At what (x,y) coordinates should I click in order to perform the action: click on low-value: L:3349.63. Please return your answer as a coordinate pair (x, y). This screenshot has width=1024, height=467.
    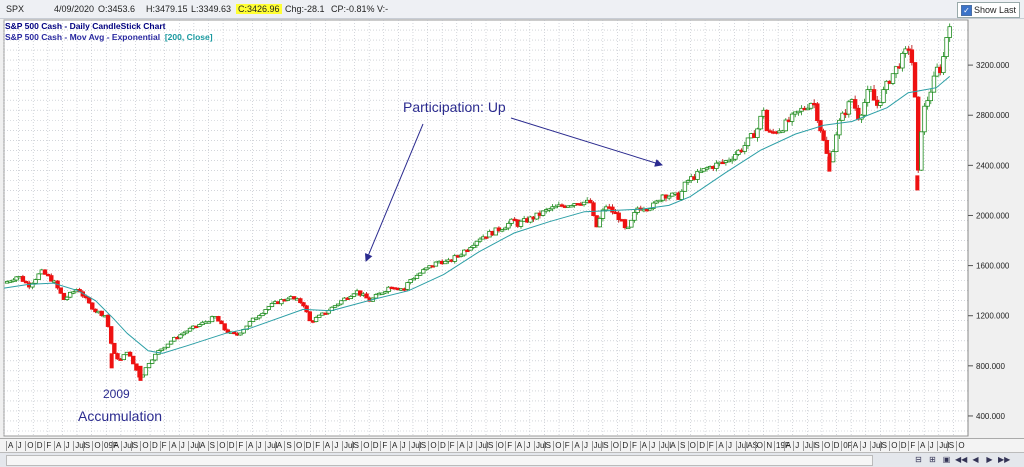
    Looking at the image, I should click on (211, 9).